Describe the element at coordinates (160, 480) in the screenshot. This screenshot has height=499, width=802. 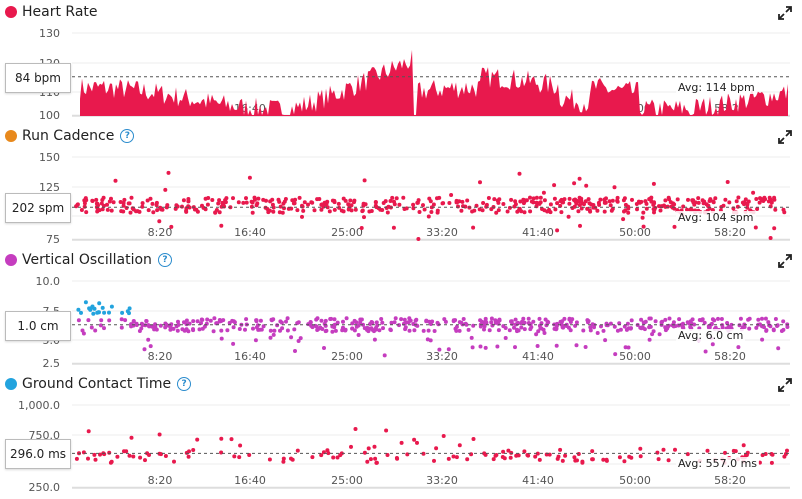
I see `x-tick-label: 8:20` at that location.